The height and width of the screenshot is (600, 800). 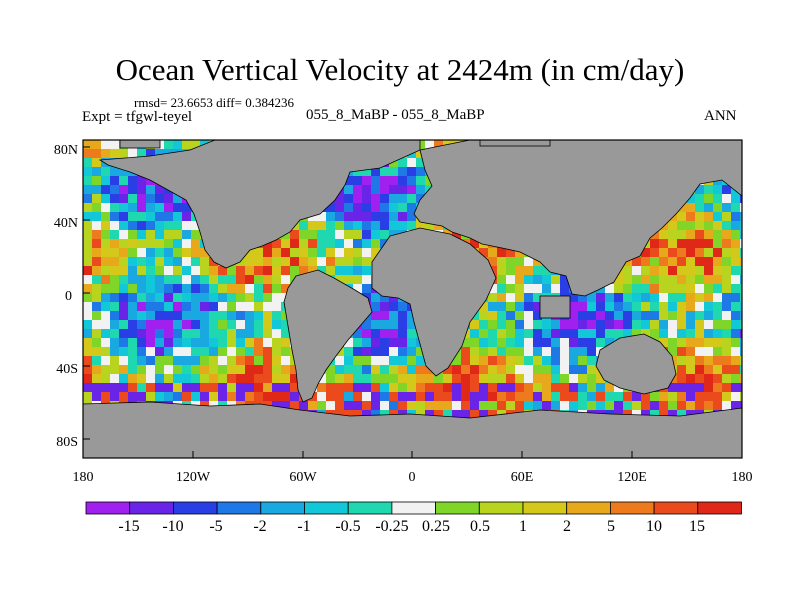 What do you see at coordinates (347, 526) in the screenshot?
I see `colorbar-label: -0.5` at bounding box center [347, 526].